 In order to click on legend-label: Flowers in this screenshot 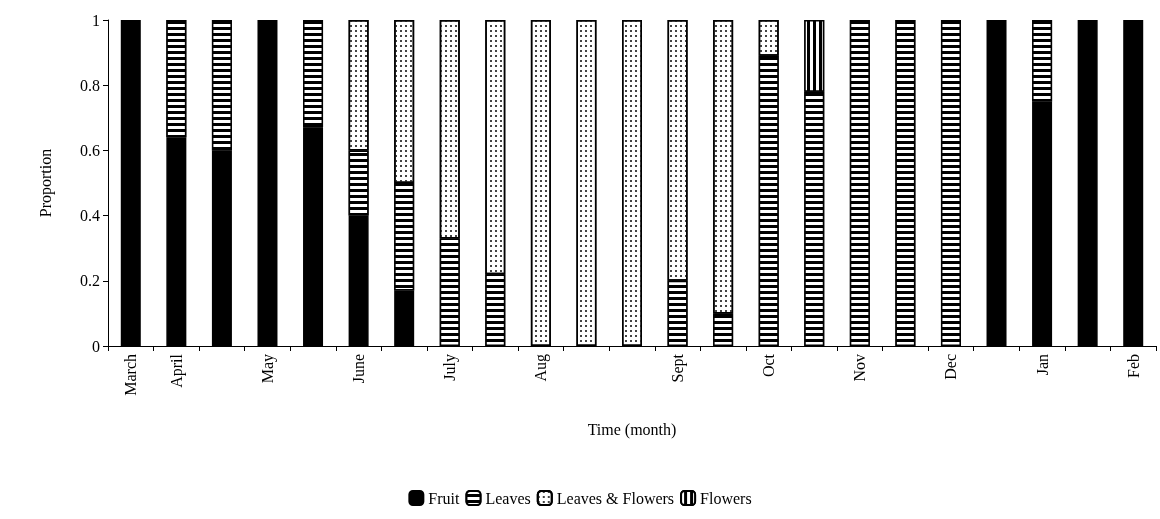, I will do `click(726, 498)`.